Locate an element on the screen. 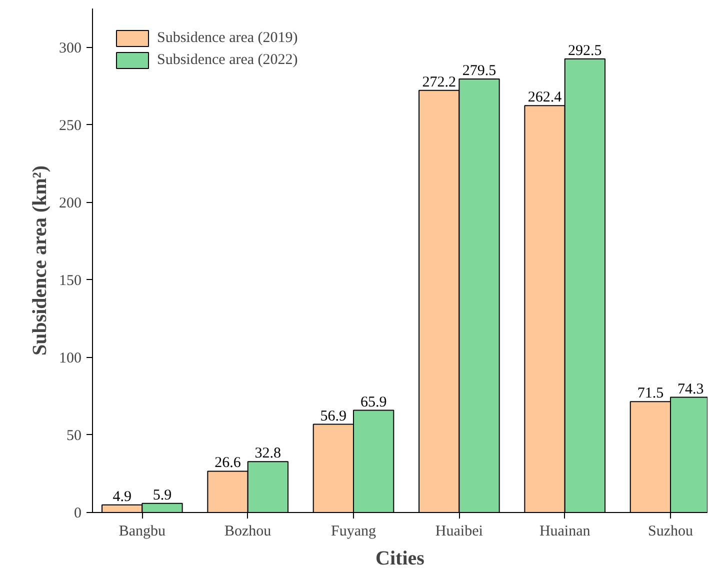 The width and height of the screenshot is (709, 587). data-label: 5.9 is located at coordinates (162, 495).